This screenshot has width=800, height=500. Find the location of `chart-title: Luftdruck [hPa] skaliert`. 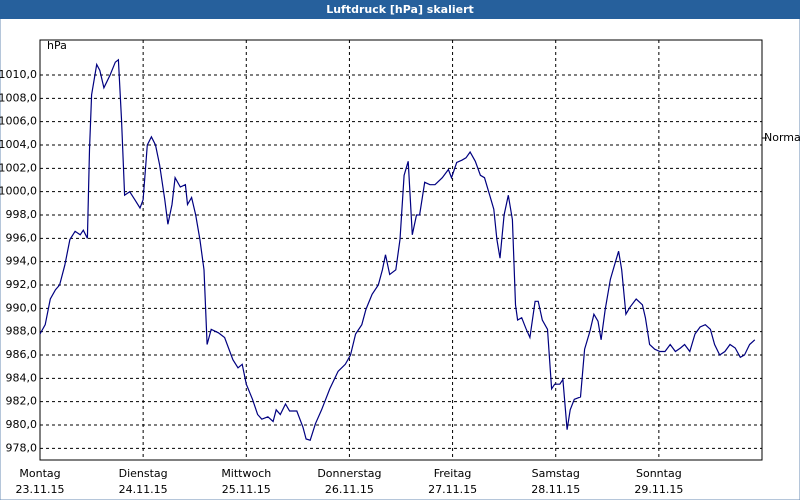

chart-title: Luftdruck [hPa] skaliert is located at coordinates (400, 9).